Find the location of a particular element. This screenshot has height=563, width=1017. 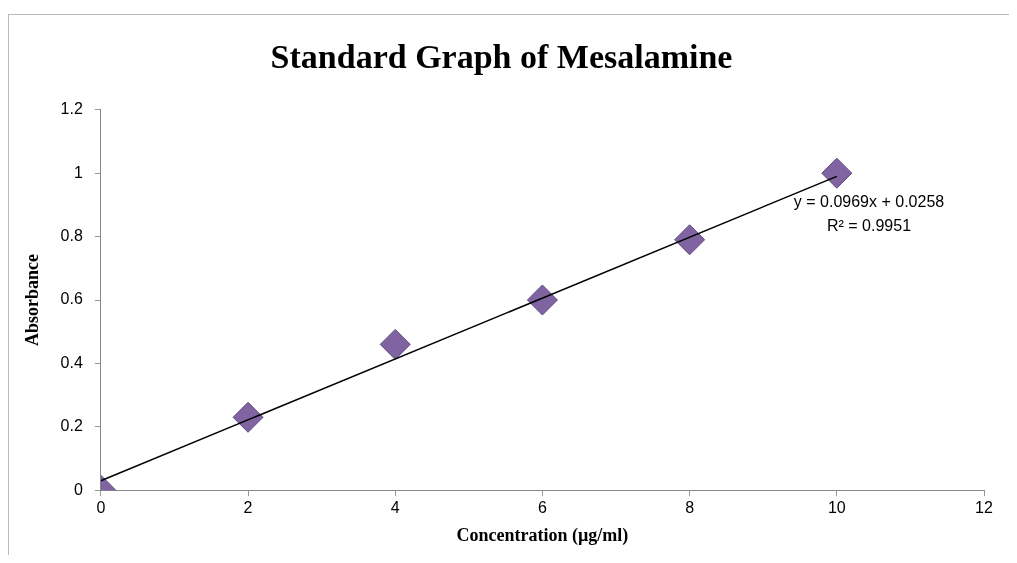

x-tick-label: 0 is located at coordinates (101, 508).